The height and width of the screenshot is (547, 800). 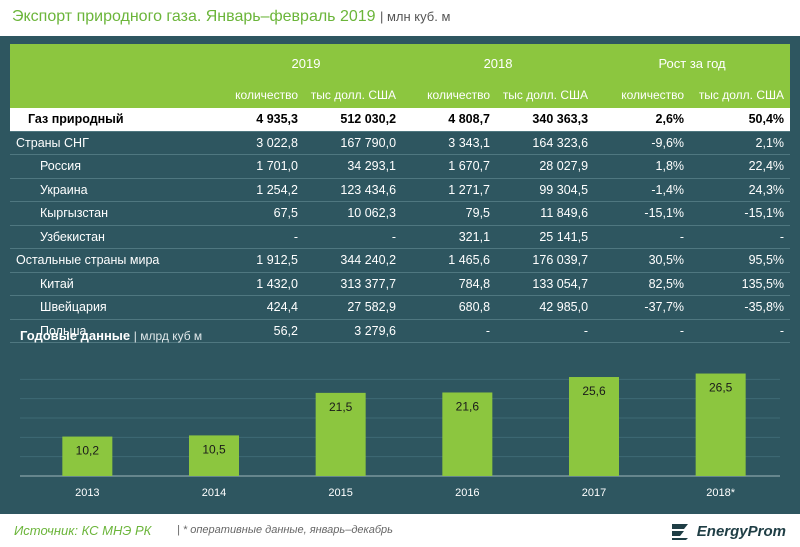 I want to click on group-2019: 2019, so click(x=306, y=63).